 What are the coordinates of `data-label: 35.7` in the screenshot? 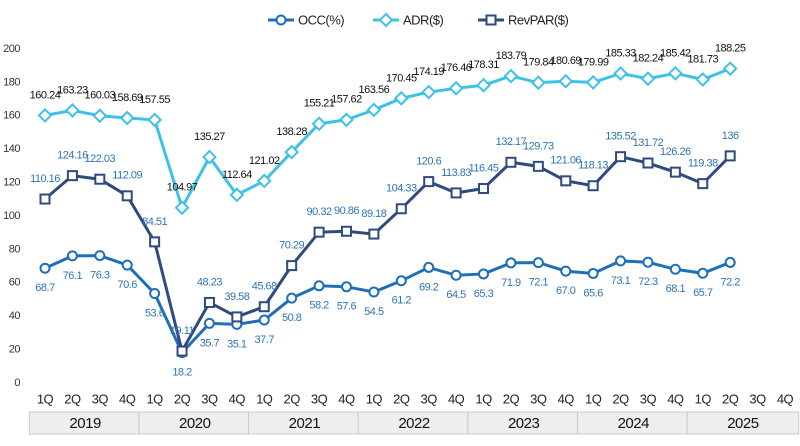 It's located at (210, 343).